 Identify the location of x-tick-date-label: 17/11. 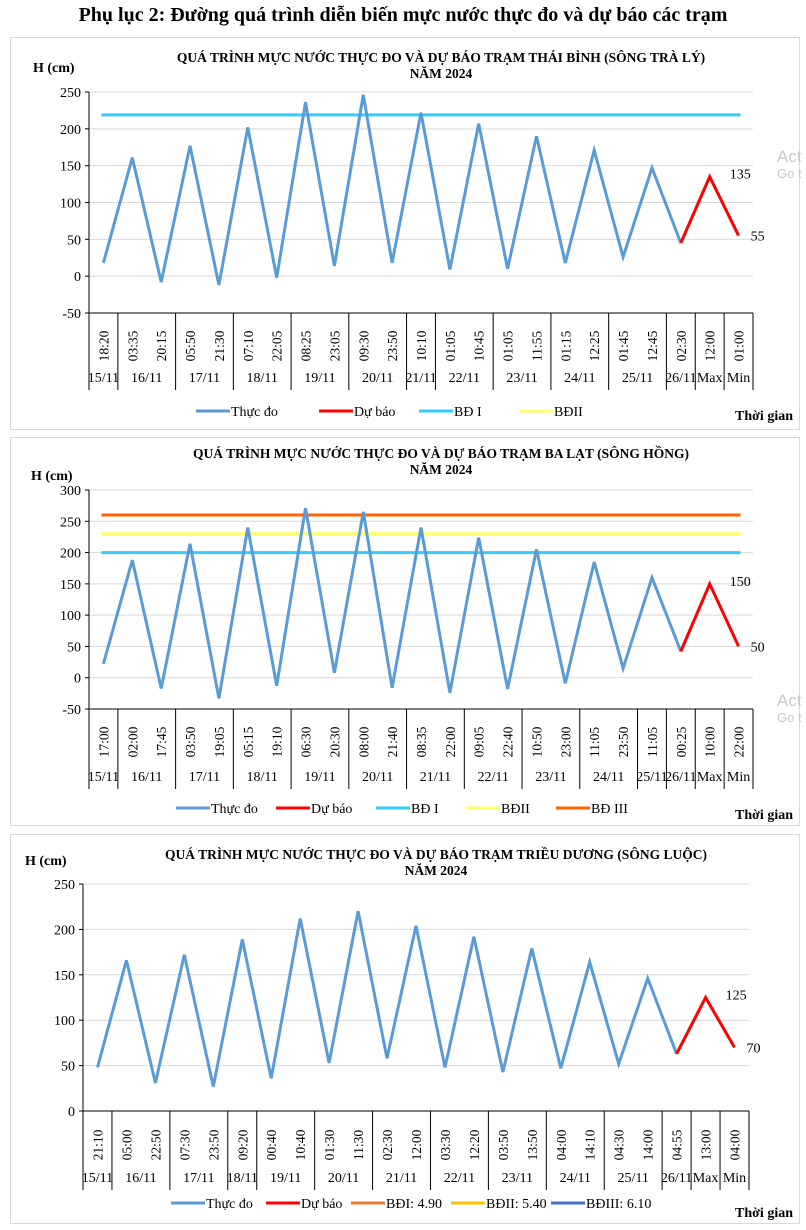
(204, 378).